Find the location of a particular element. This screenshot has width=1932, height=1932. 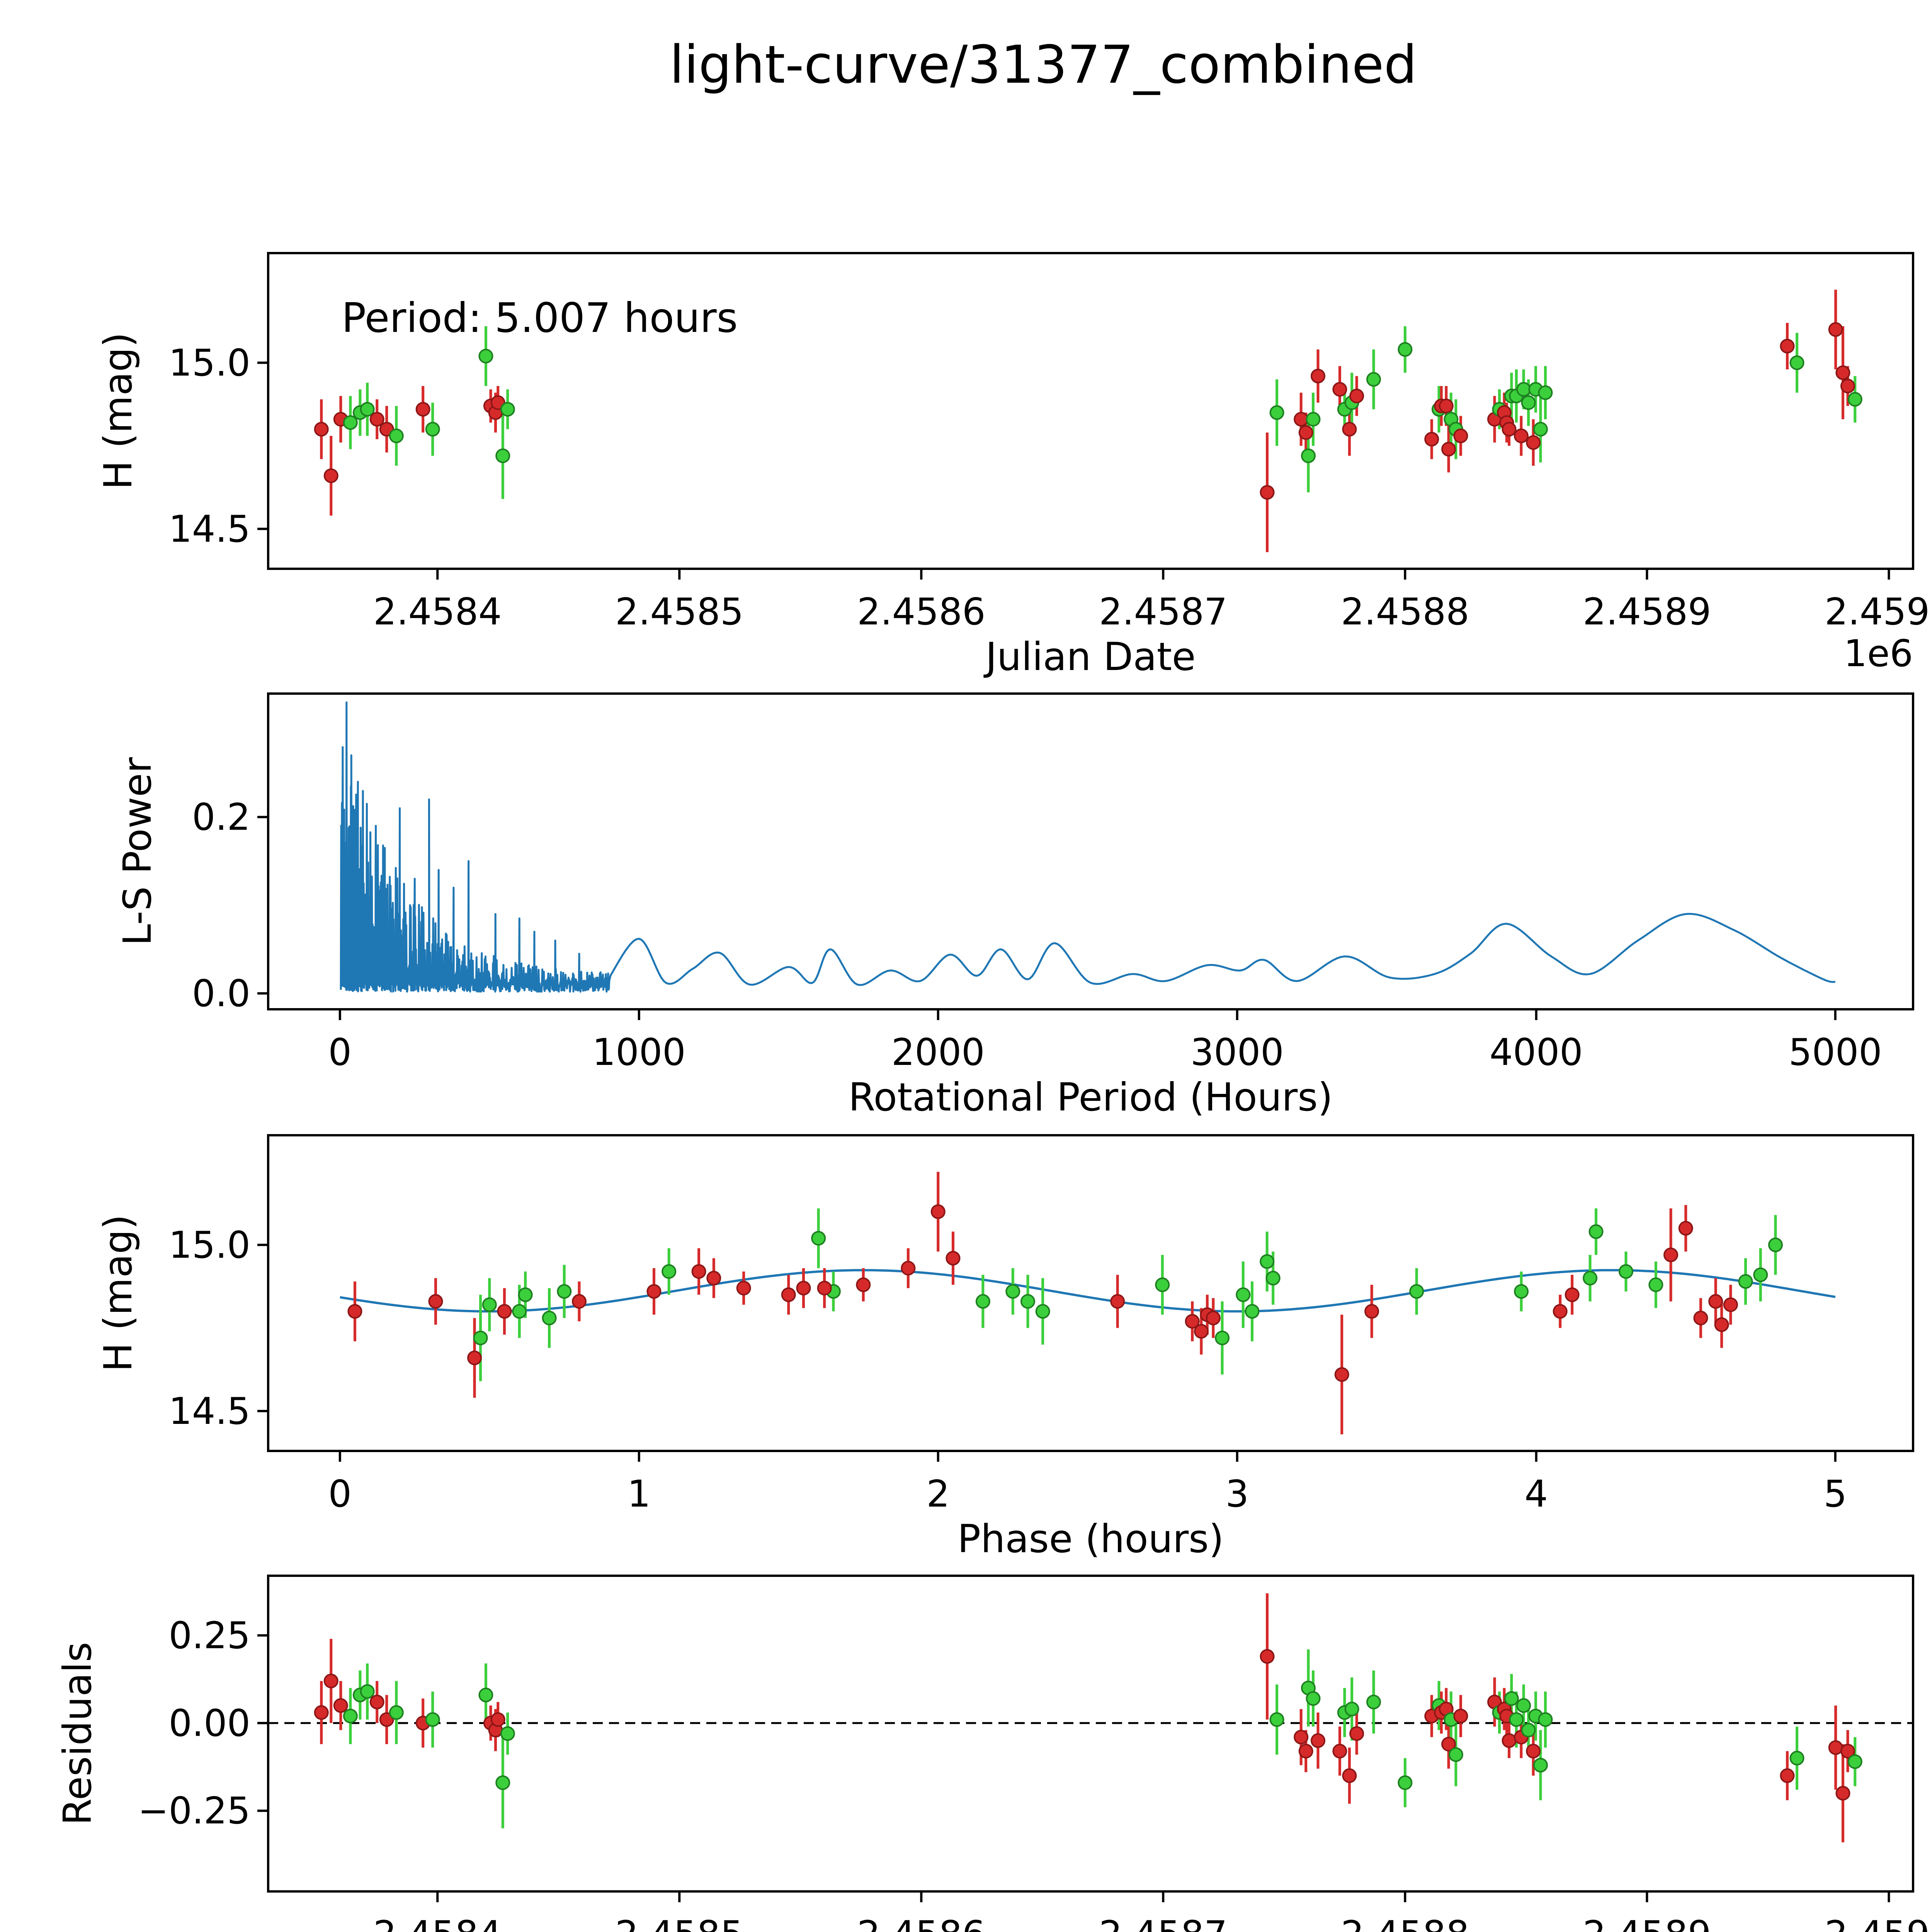

y-axis-label-phased_lightcurve: H (mag) is located at coordinates (118, 1293).